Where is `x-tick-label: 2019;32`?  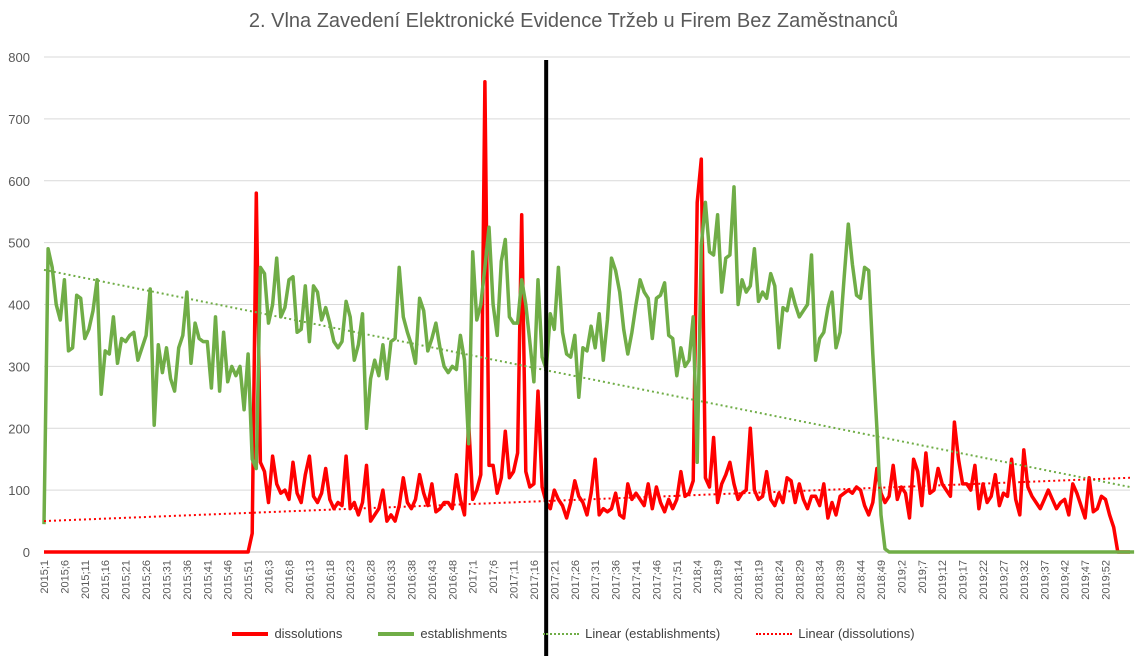
x-tick-label: 2019;32 is located at coordinates (1025, 580).